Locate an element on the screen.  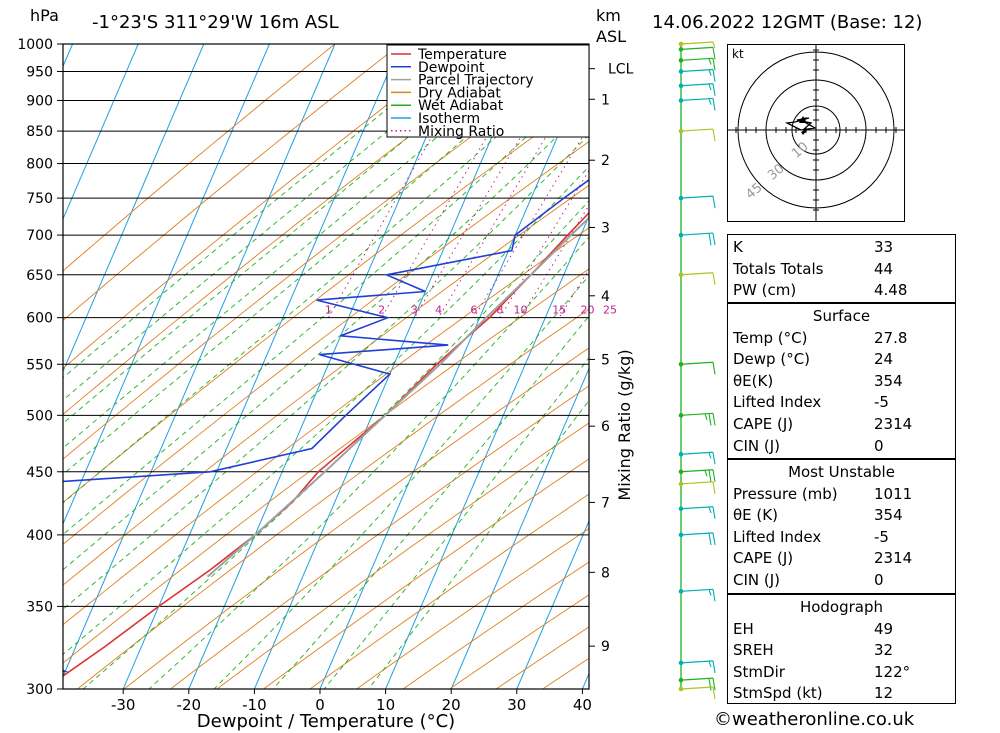
surface-title: Surface is located at coordinates (841, 316).